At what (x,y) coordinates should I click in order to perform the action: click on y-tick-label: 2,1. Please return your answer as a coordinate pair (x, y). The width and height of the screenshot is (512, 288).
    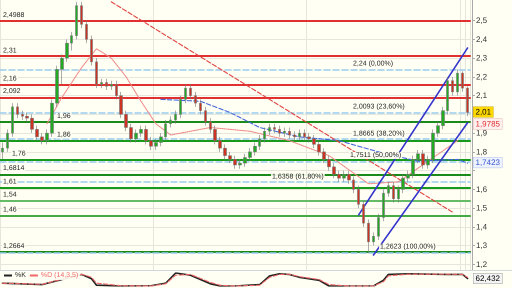
    Looking at the image, I should click on (482, 95).